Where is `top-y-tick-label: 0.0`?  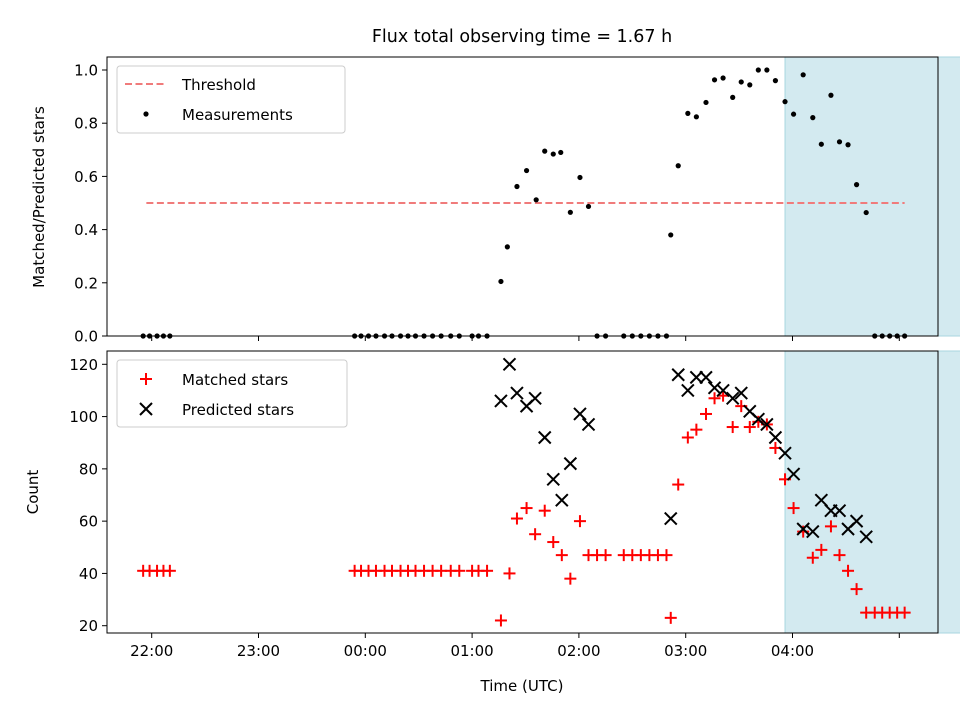 top-y-tick-label: 0.0 is located at coordinates (86, 337).